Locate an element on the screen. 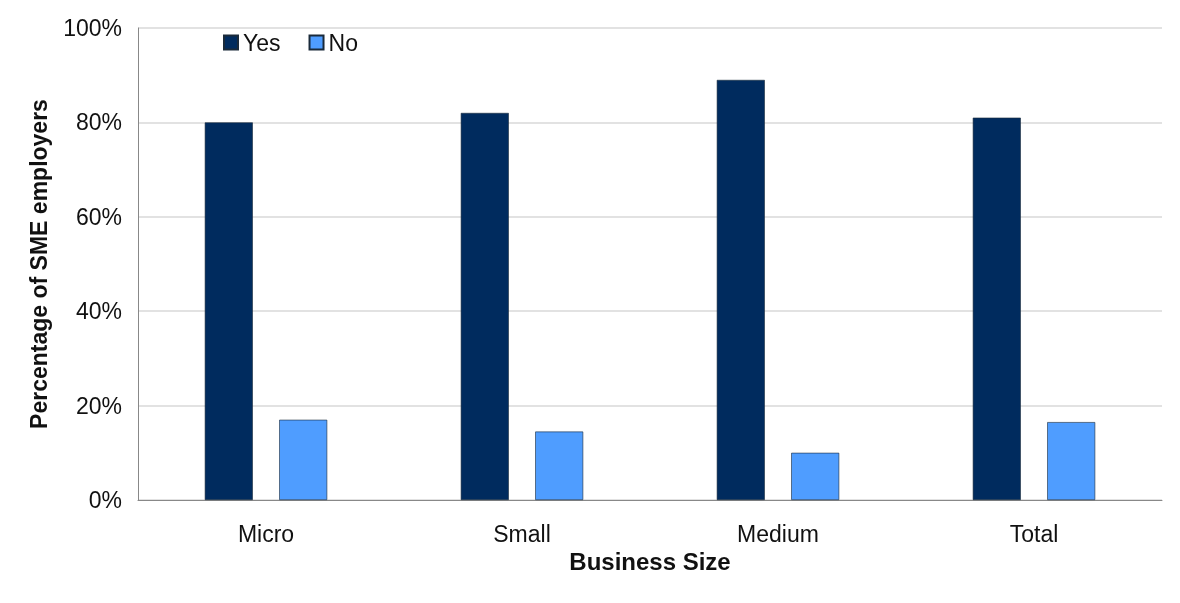 This screenshot has width=1180, height=603. legend-label: Yes is located at coordinates (262, 42).